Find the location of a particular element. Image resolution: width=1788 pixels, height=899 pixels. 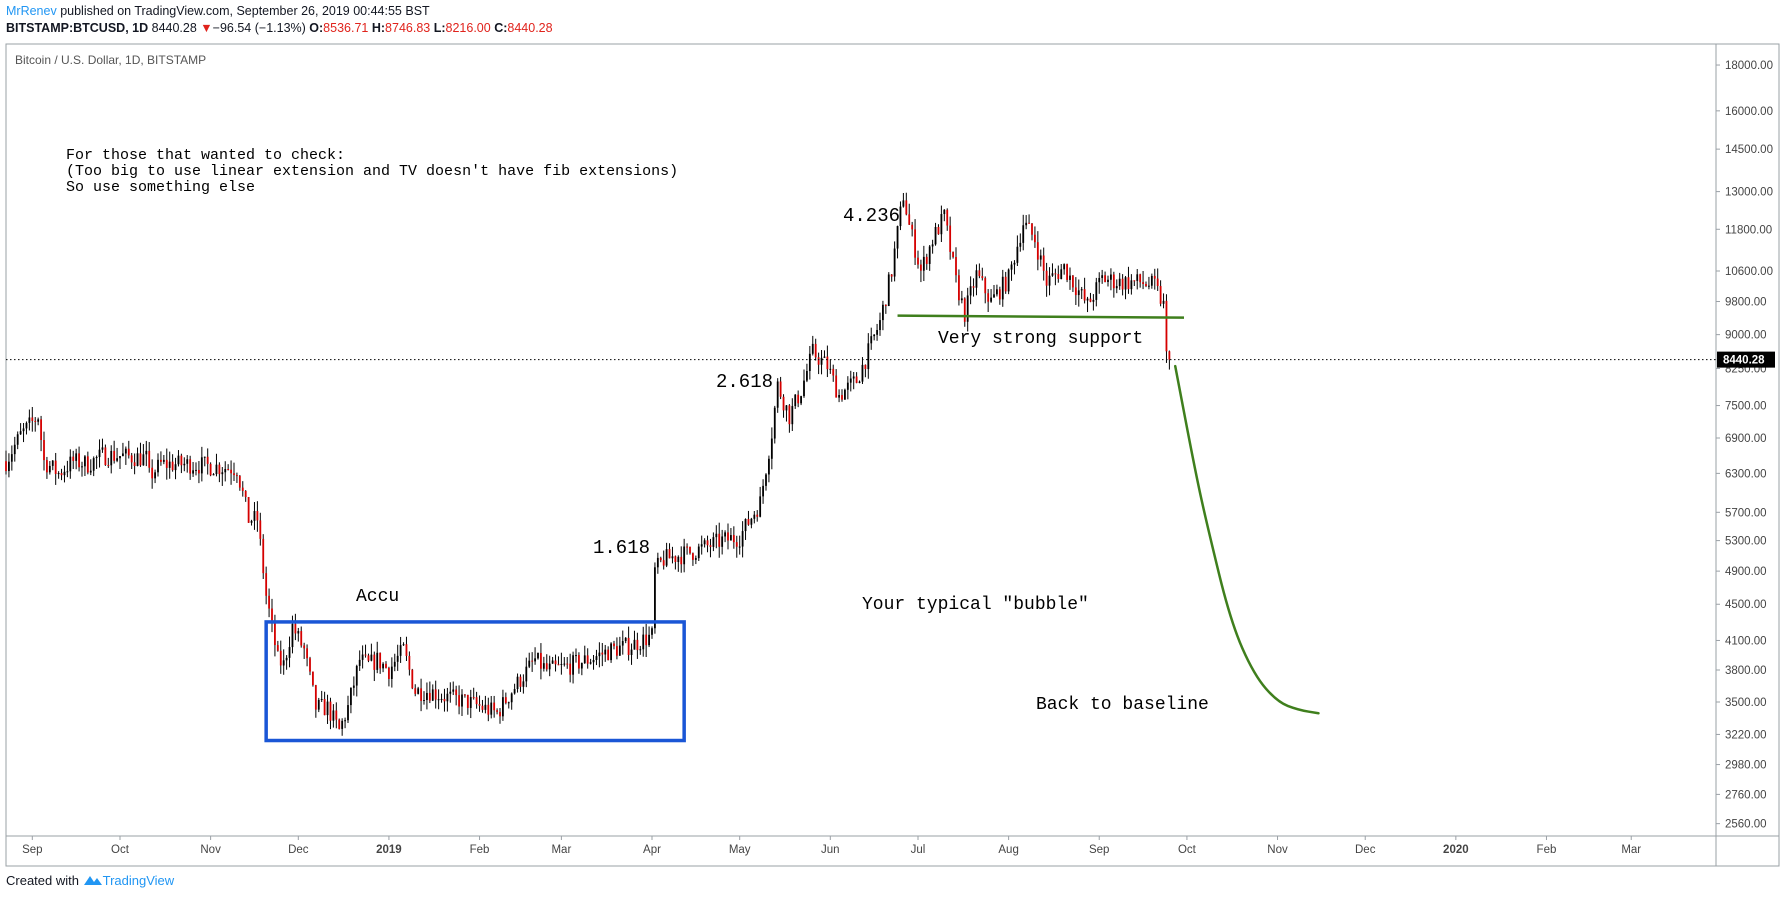

time-tick-label: Jul is located at coordinates (918, 850).